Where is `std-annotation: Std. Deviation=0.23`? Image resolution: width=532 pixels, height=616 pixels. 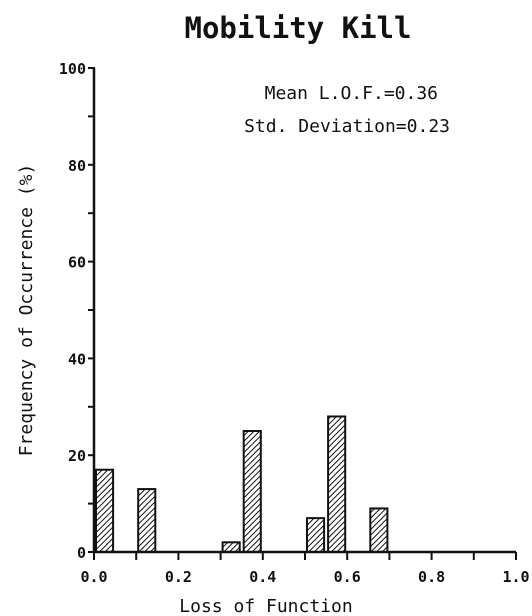 std-annotation: Std. Deviation=0.23 is located at coordinates (347, 126).